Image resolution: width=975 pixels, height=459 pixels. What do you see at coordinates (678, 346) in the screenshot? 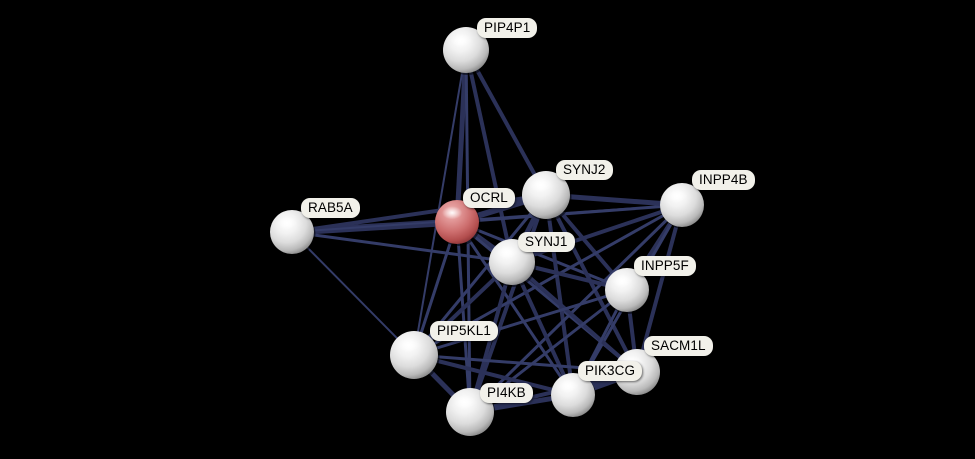
I see `node-label-sacm1l: SACM1L` at bounding box center [678, 346].